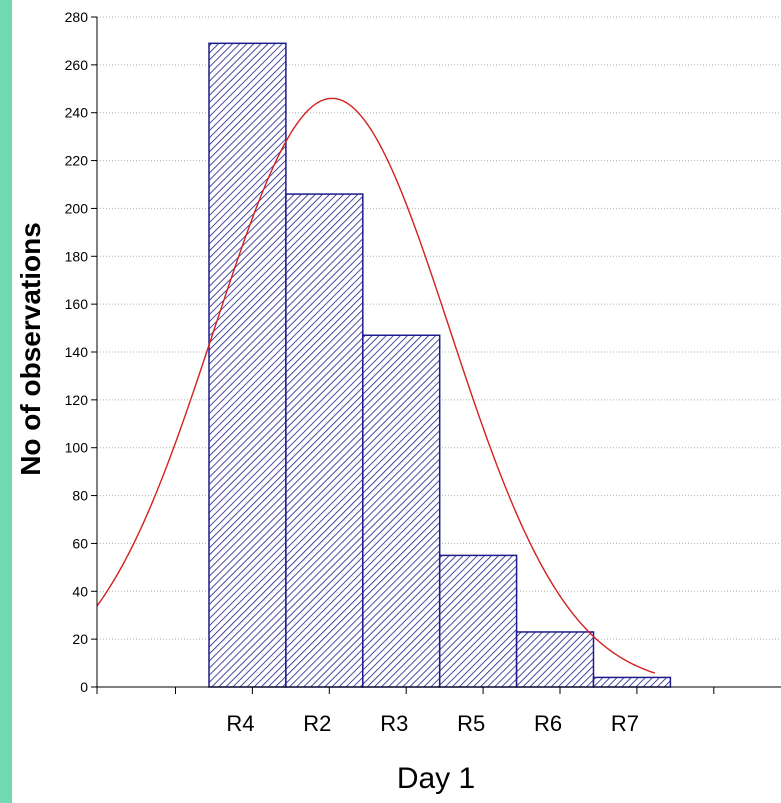 The width and height of the screenshot is (781, 803). I want to click on y-tick-label: 260, so click(77, 65).